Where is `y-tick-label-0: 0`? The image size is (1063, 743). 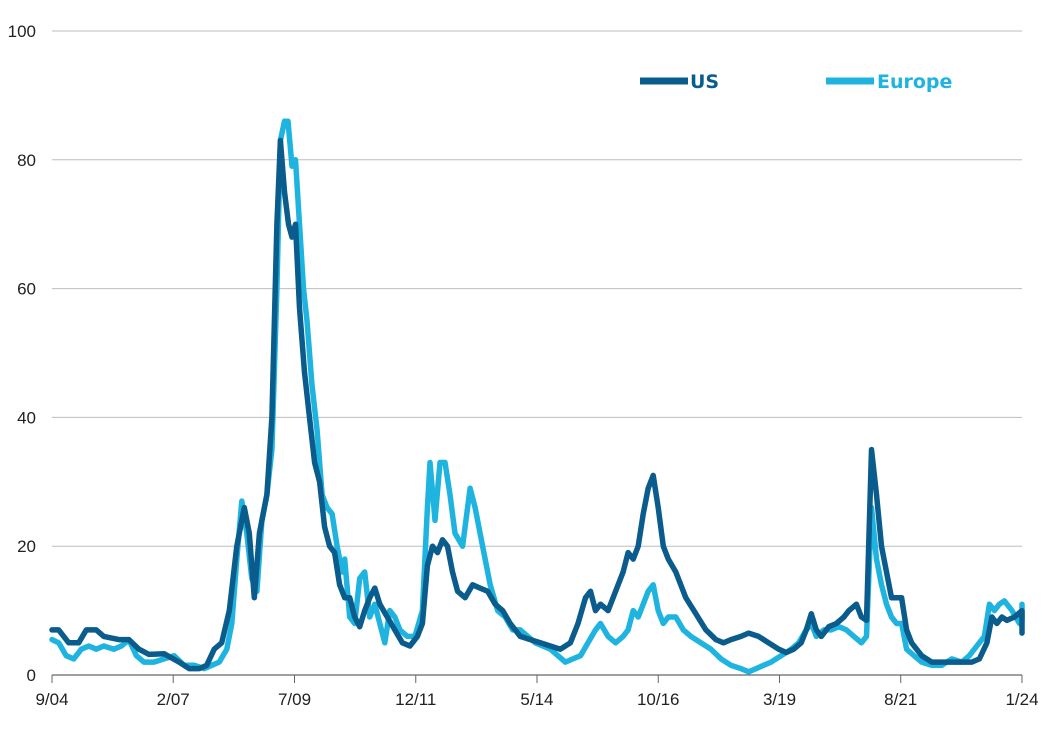
y-tick-label-0: 0 is located at coordinates (31, 675).